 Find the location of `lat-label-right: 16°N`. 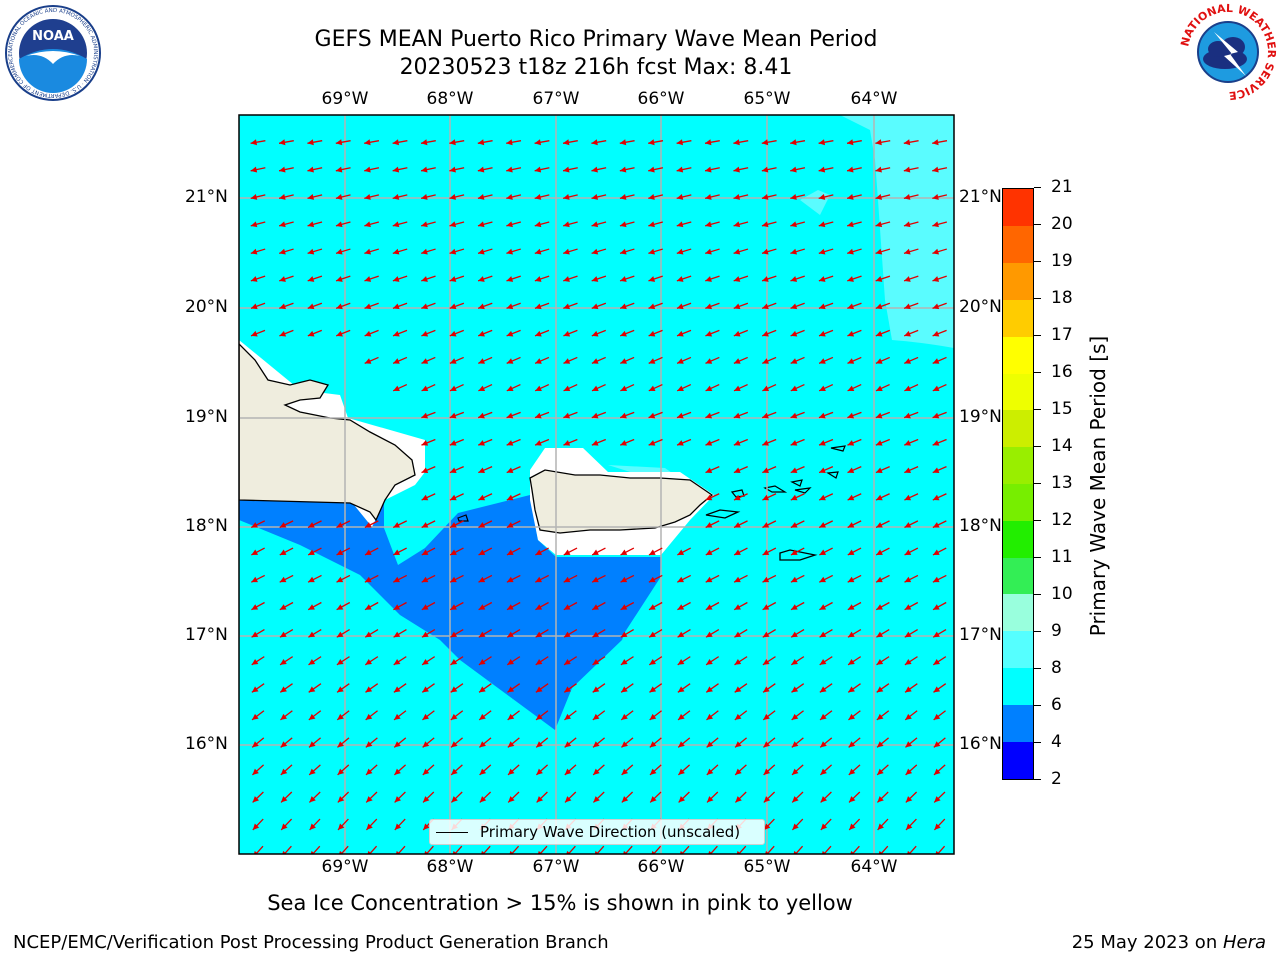

lat-label-right: 16°N is located at coordinates (980, 744).